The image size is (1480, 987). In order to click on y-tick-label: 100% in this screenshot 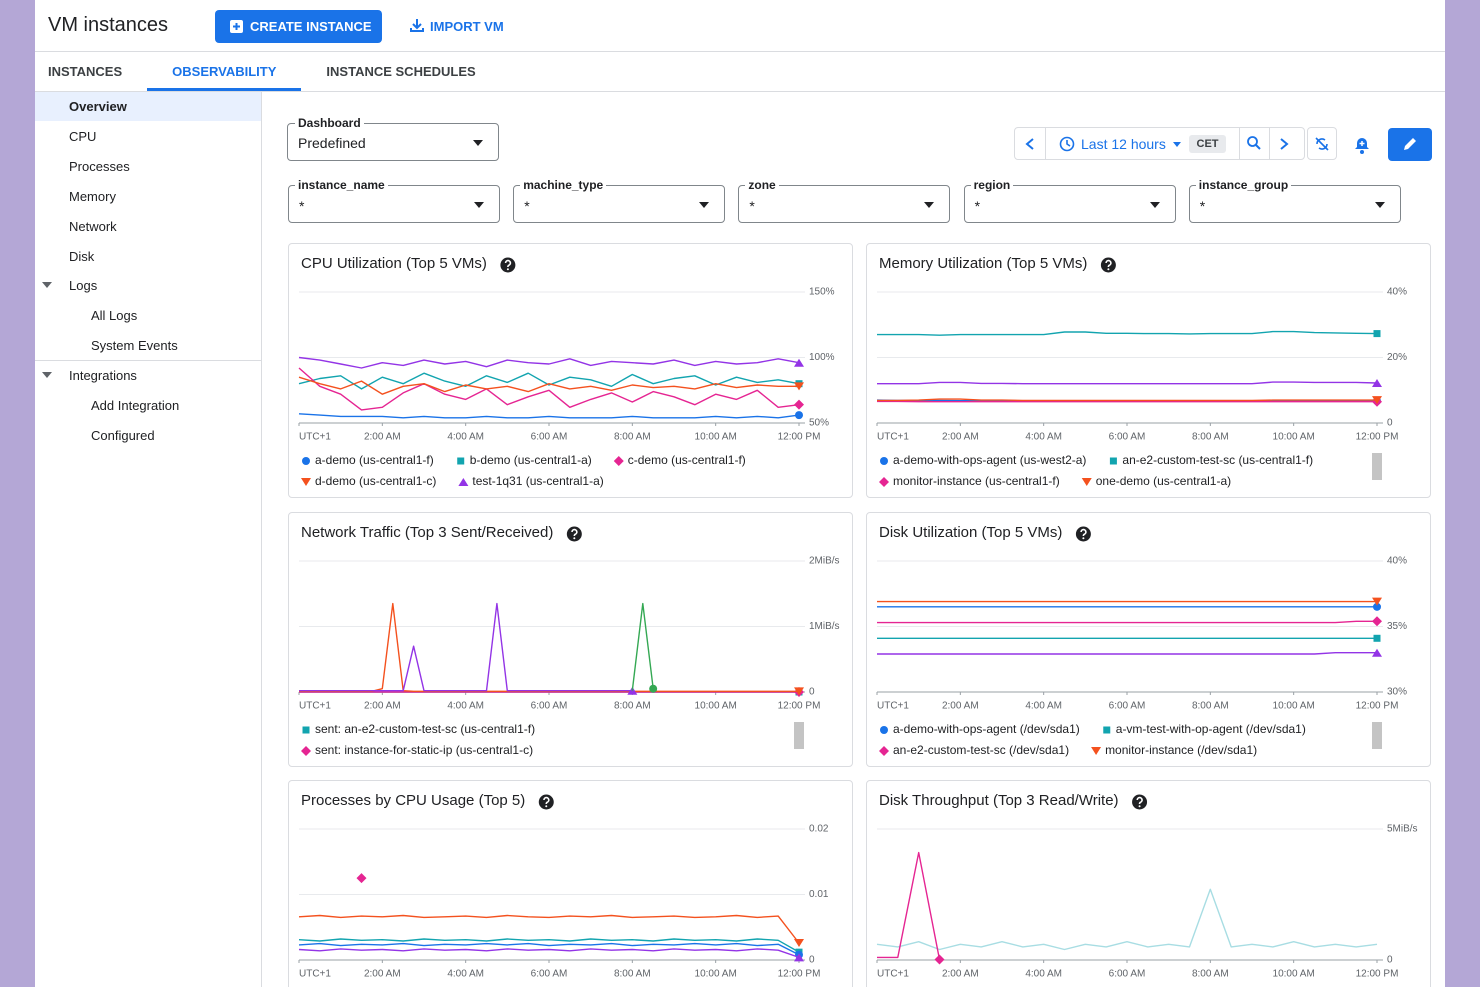, I will do `click(822, 357)`.